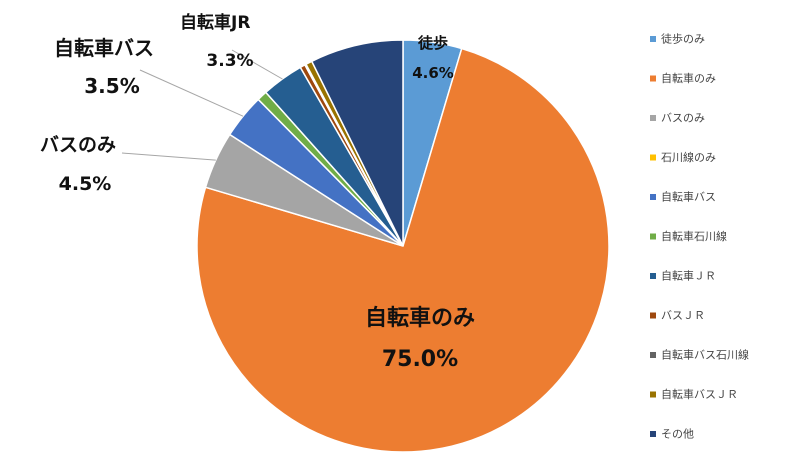 The image size is (800, 474). Describe the element at coordinates (104, 48) in the screenshot. I see `slice-label-name: 自転車バス` at that location.